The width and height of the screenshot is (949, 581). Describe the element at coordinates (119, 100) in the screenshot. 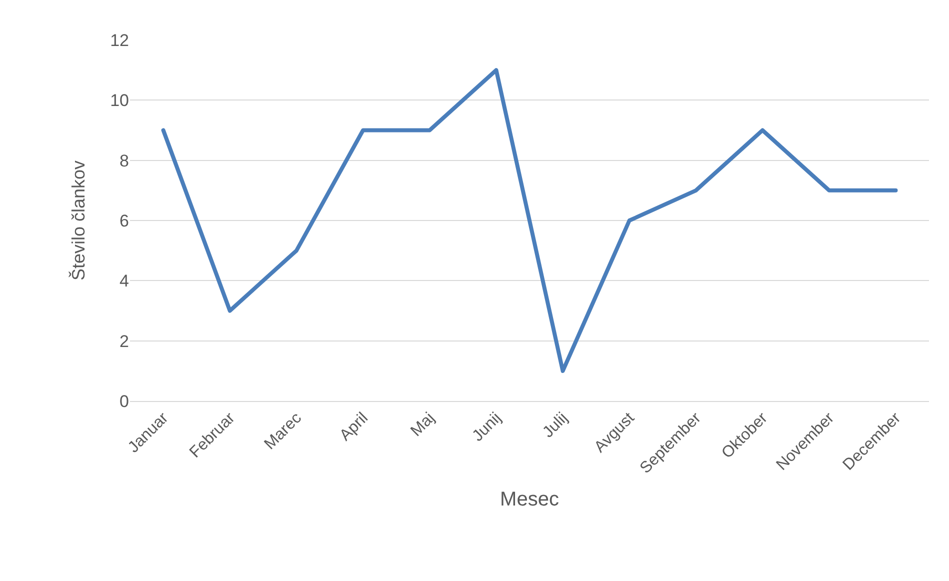

I see `y-tick-label: 10` at that location.